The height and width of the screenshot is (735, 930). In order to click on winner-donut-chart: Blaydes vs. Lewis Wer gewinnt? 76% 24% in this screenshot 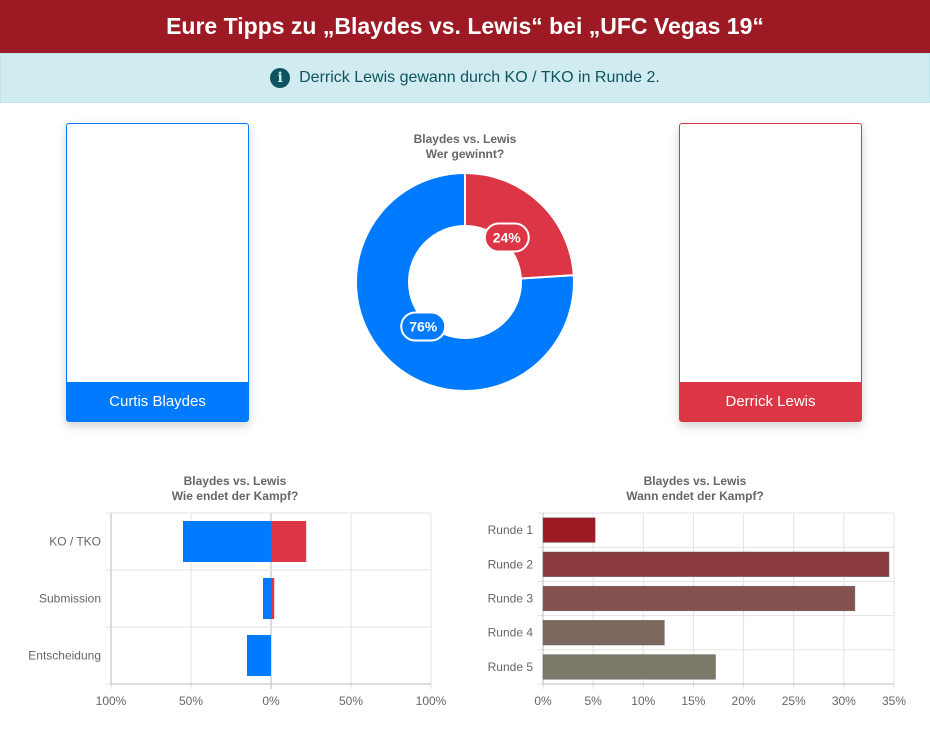, I will do `click(465, 262)`.